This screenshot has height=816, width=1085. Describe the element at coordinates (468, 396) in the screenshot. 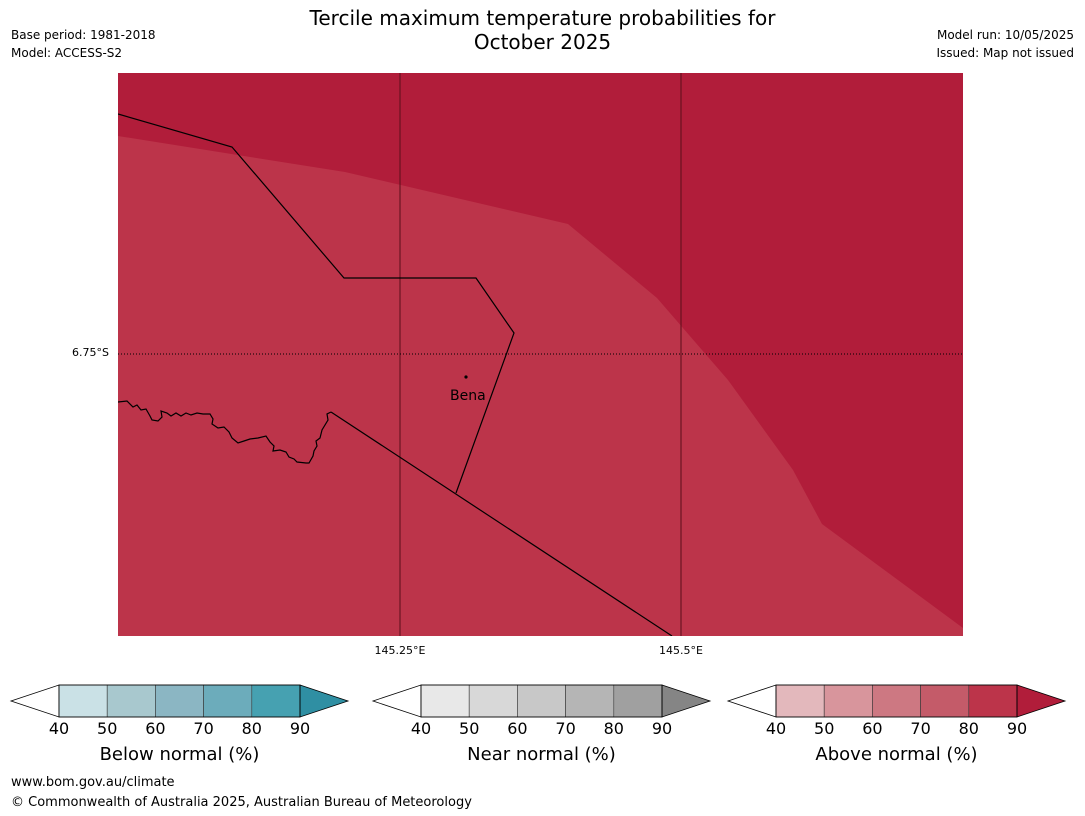

I see `place-label: Bena` at that location.